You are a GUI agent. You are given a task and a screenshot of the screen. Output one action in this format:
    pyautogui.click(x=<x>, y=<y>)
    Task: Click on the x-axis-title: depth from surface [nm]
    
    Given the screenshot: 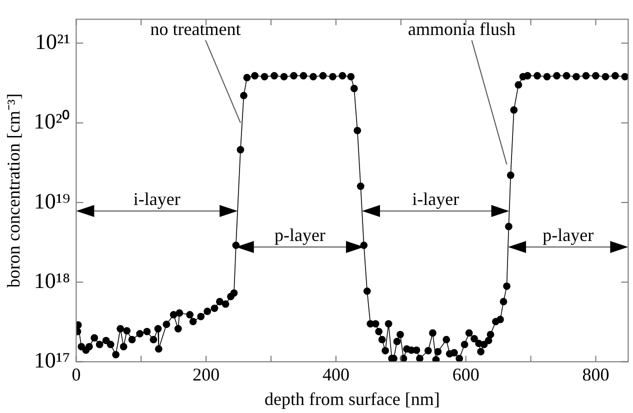 What is the action you would take?
    pyautogui.click(x=352, y=398)
    